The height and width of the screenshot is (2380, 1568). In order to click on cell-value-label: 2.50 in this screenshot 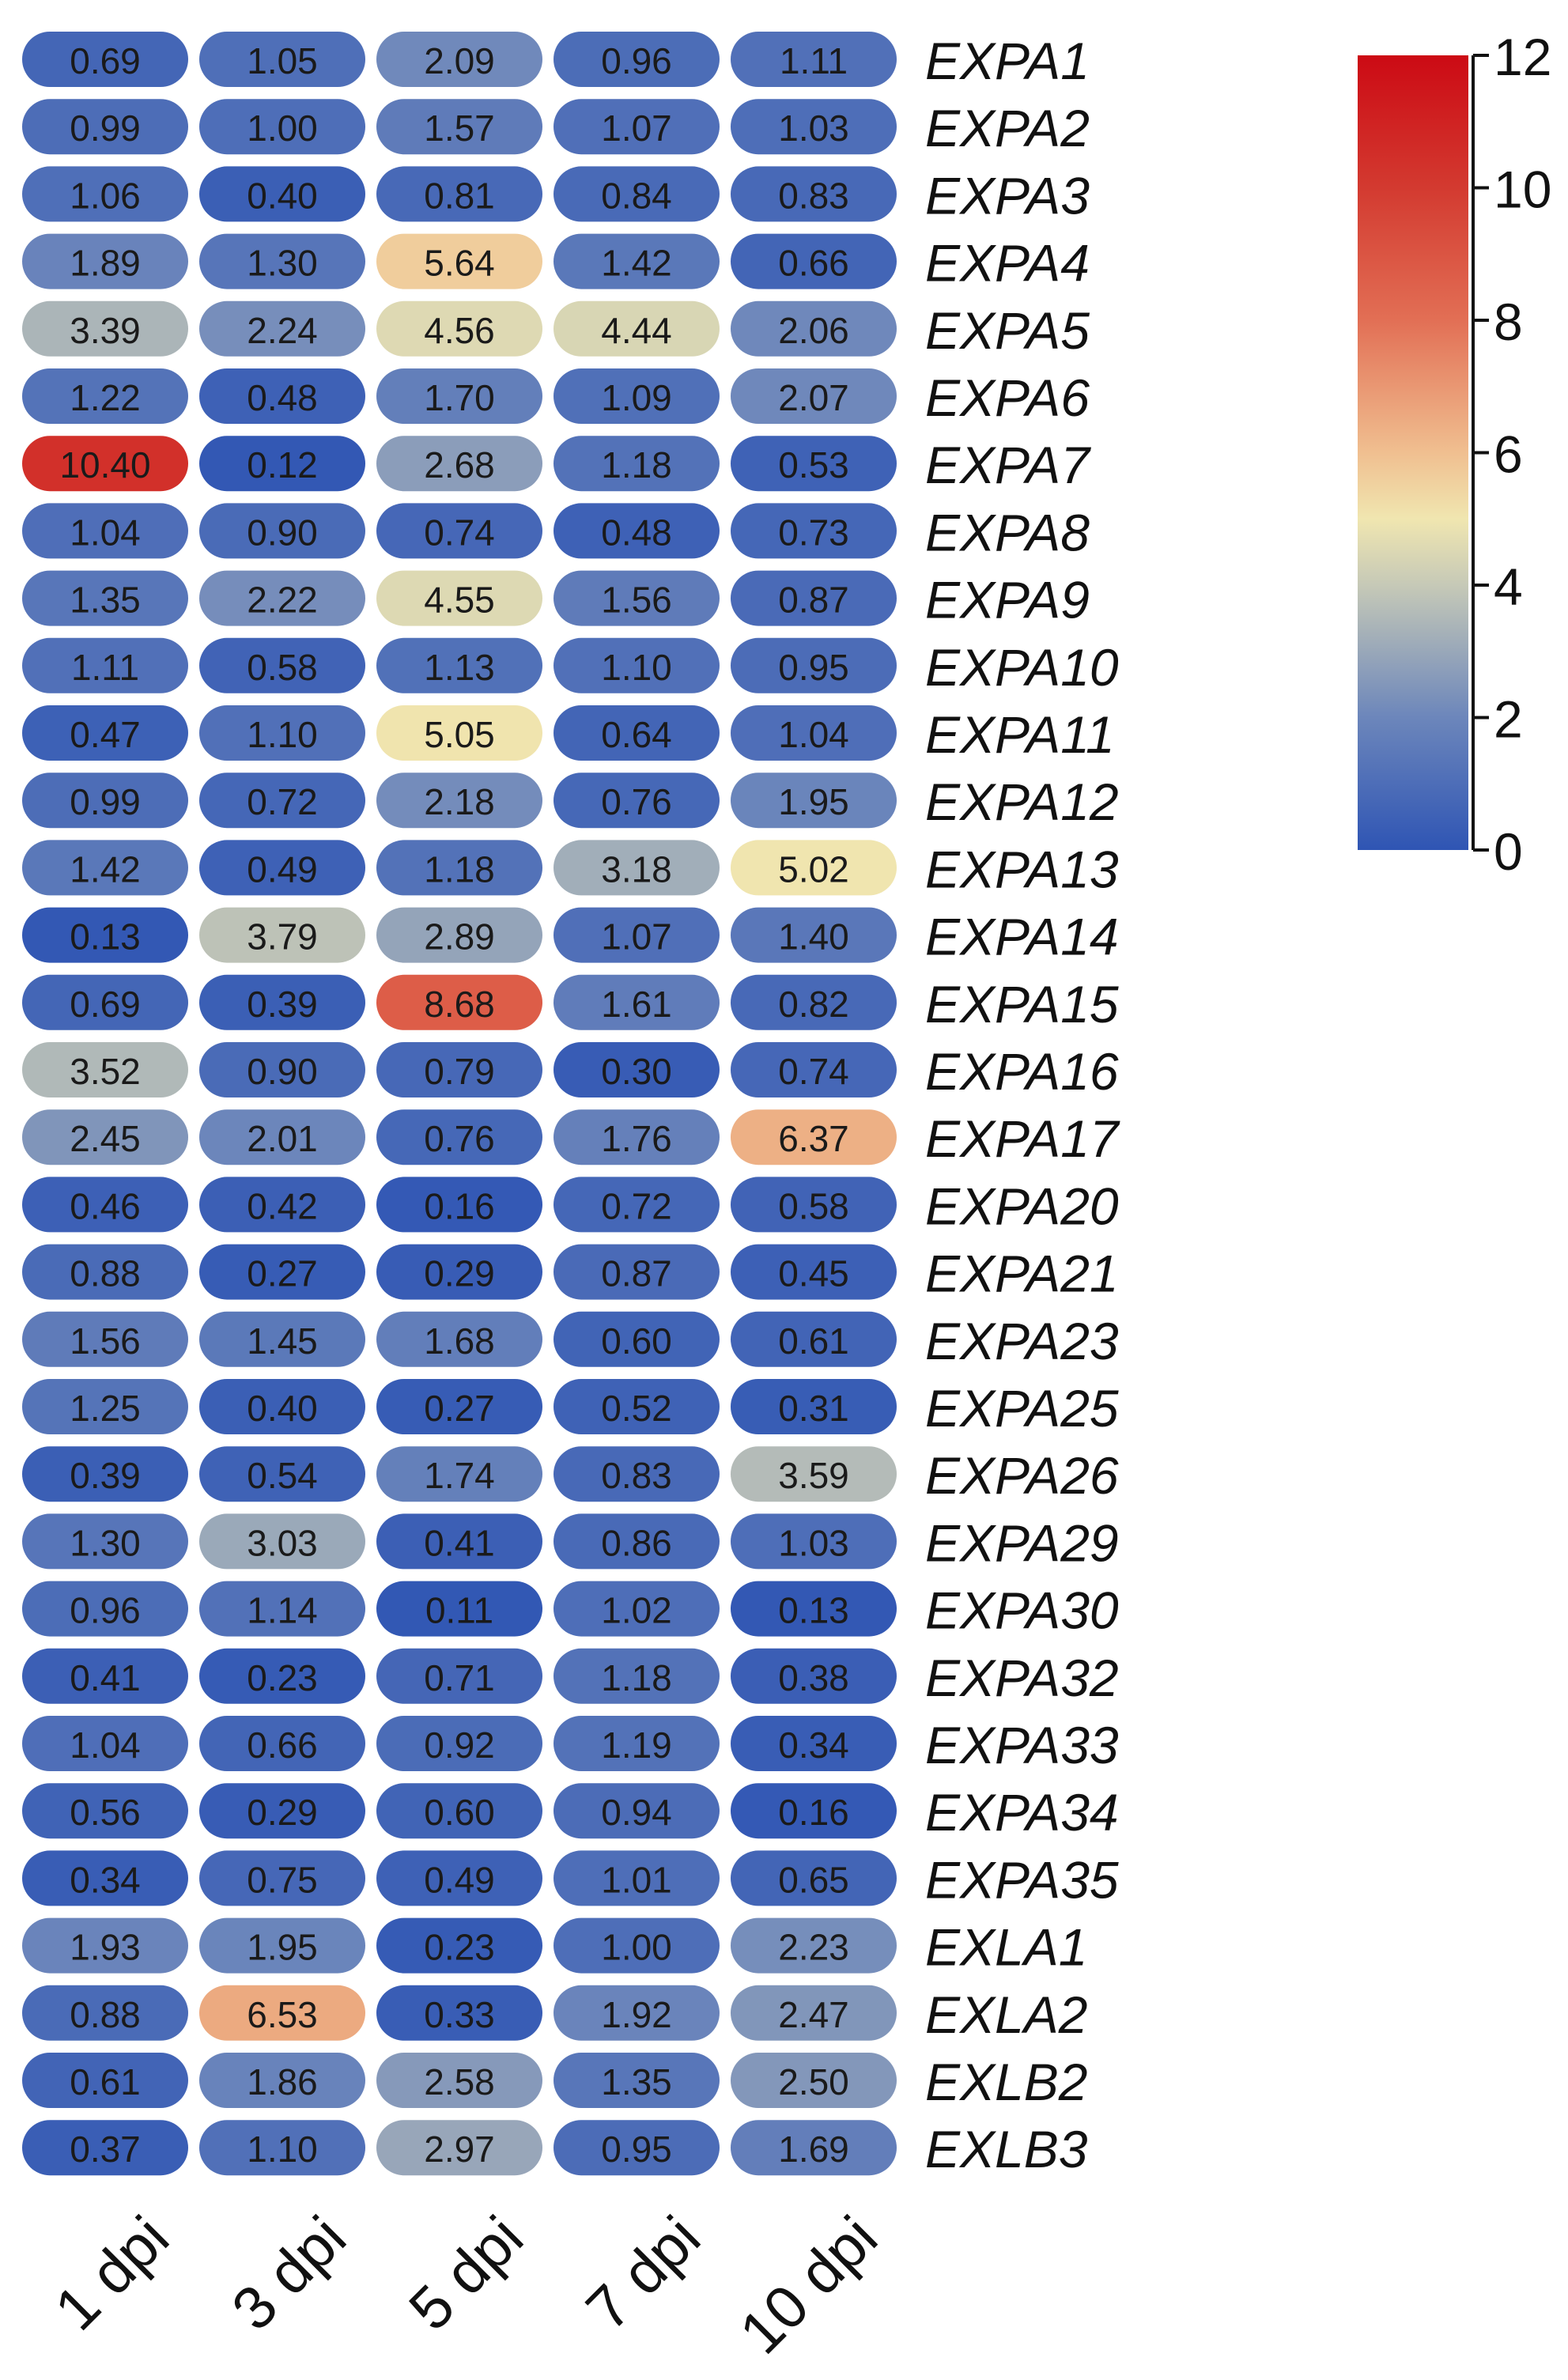, I will do `click(813, 2081)`.